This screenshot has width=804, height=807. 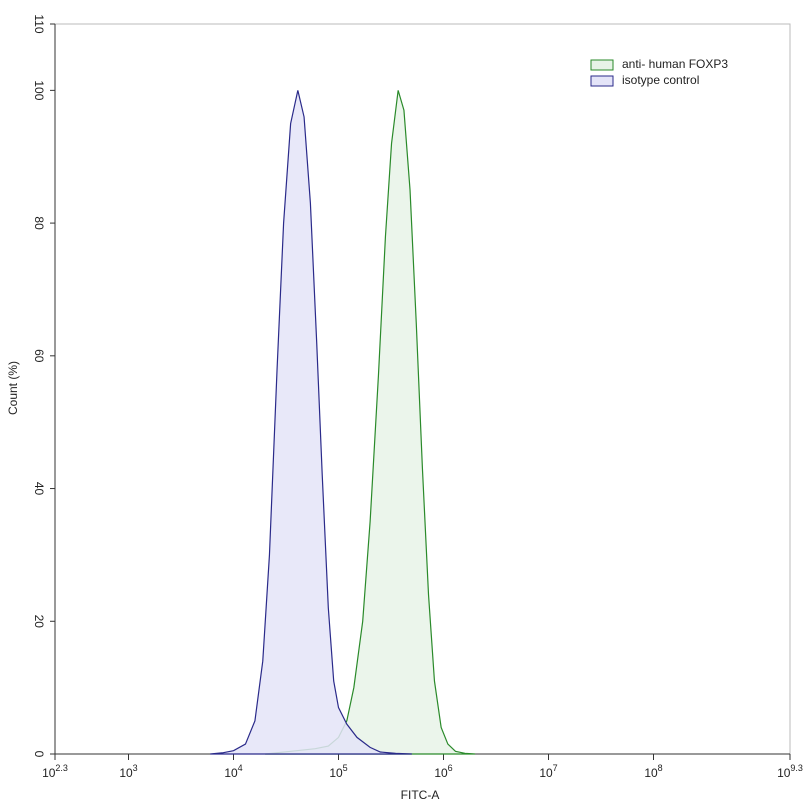 What do you see at coordinates (61, 768) in the screenshot?
I see `x-tick-exponent: 2.3` at bounding box center [61, 768].